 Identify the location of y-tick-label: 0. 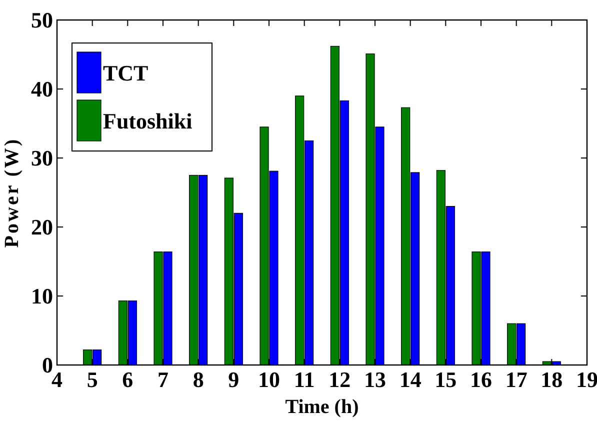
(47, 365).